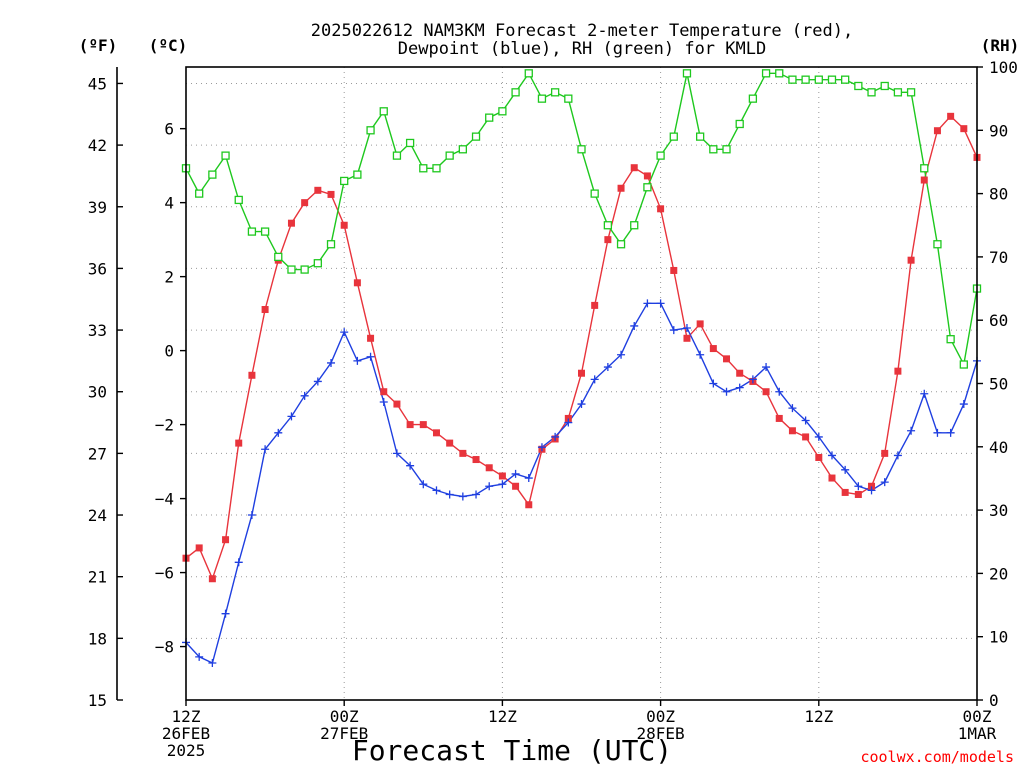 The height and width of the screenshot is (768, 1024). Describe the element at coordinates (1000, 45) in the screenshot. I see `right-unit-rh: (RH)` at that location.